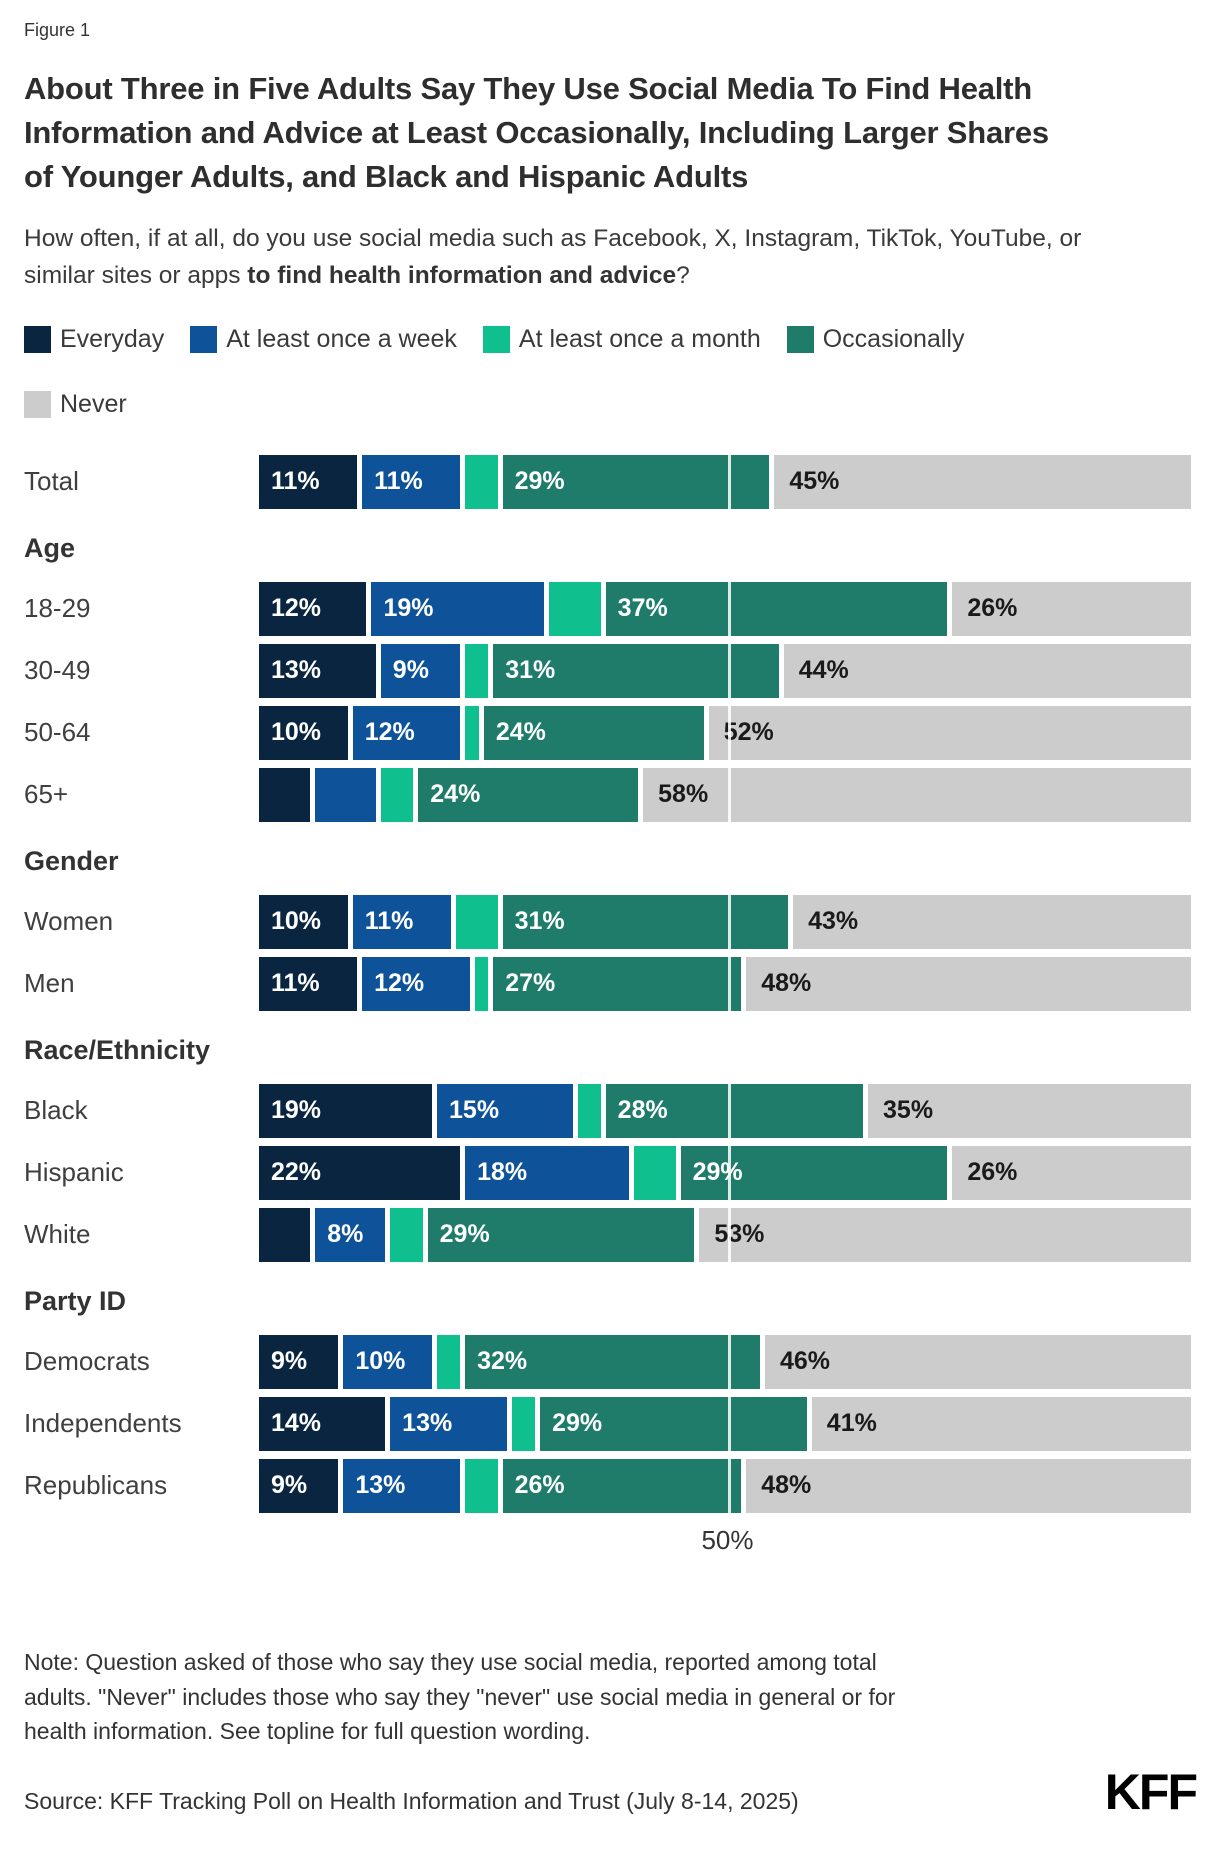 The width and height of the screenshot is (1220, 1868). Describe the element at coordinates (296, 1172) in the screenshot. I see `segment-value-label: 22%` at that location.